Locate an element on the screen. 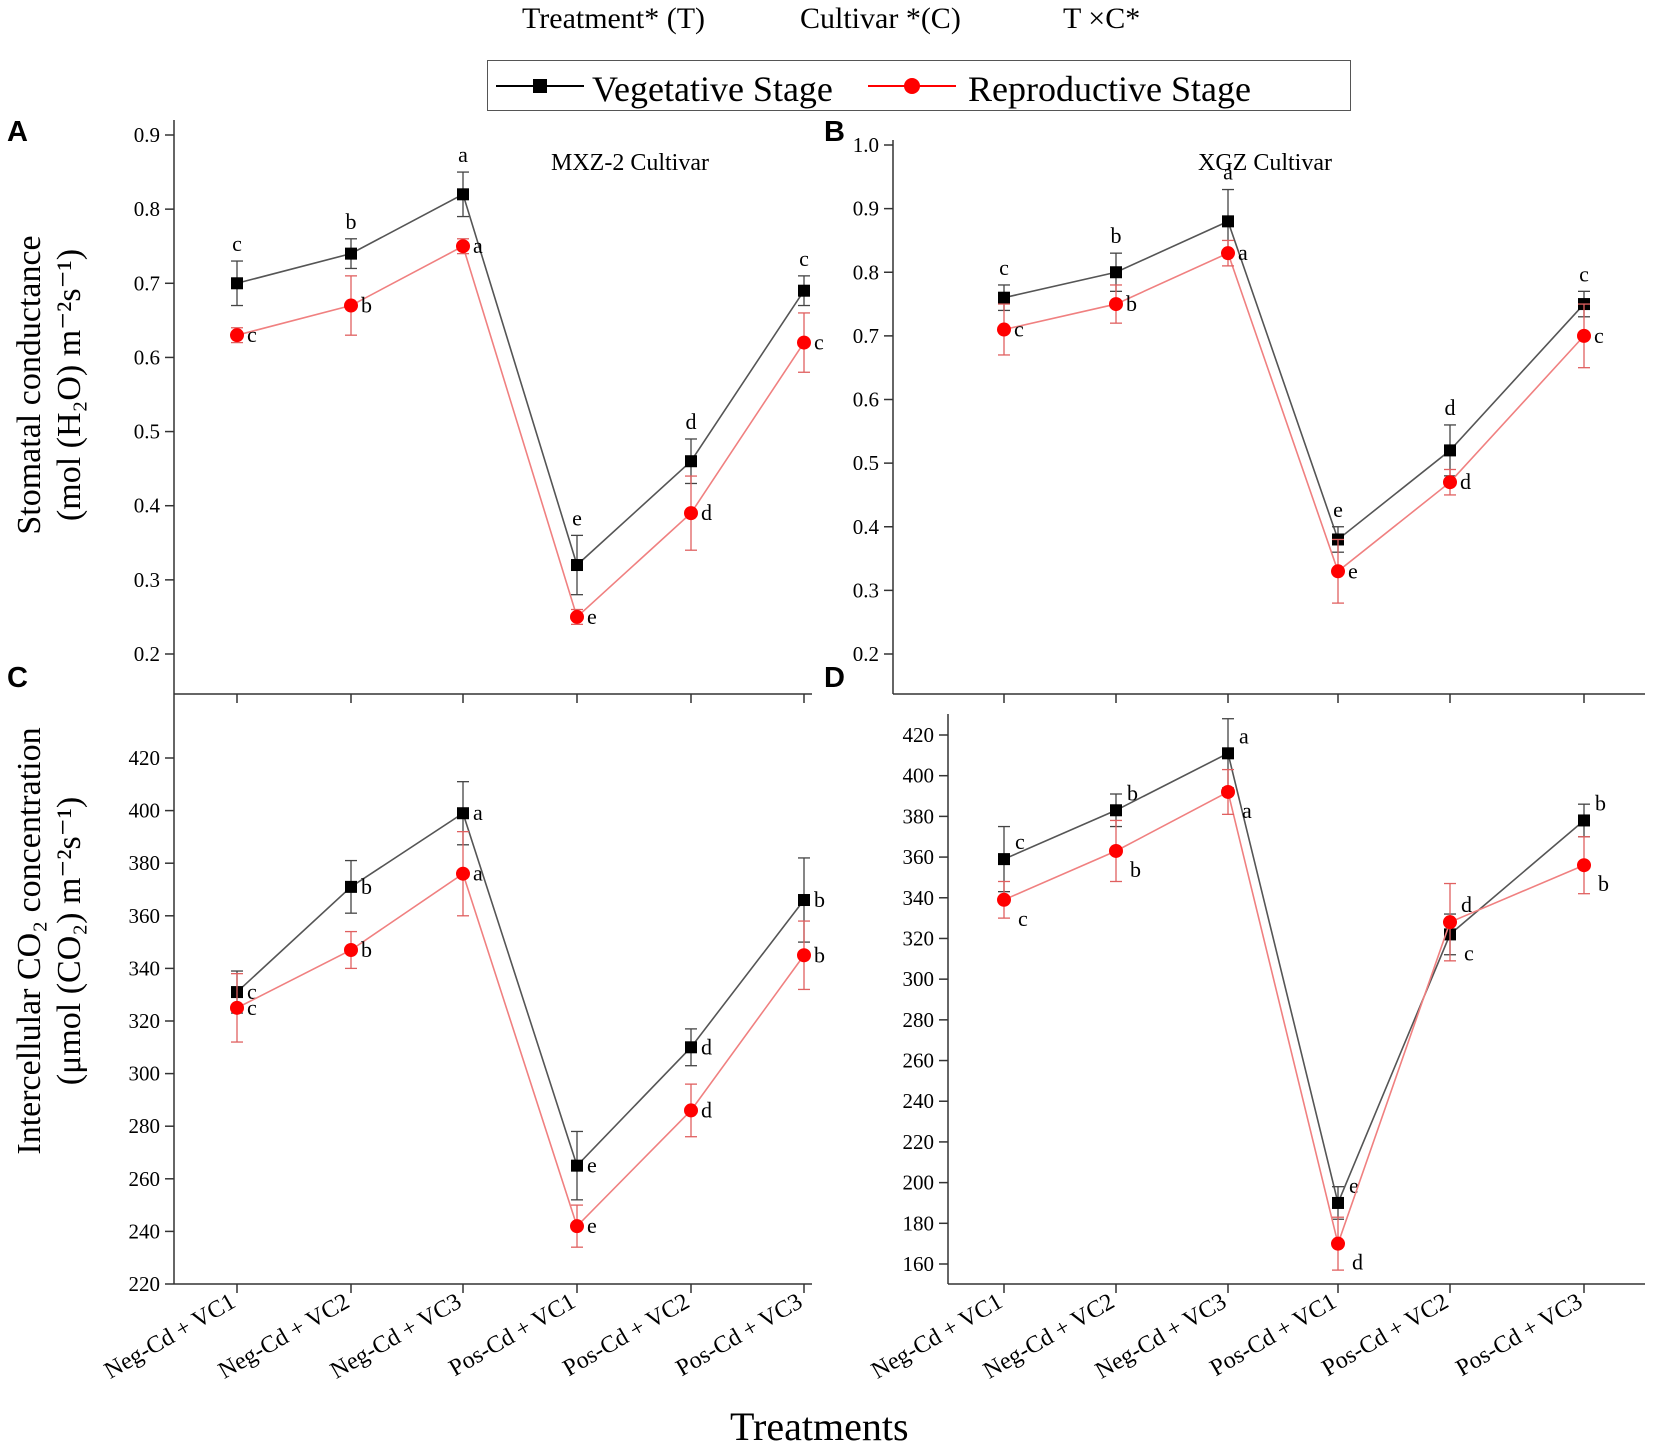  x-tick-label: Pos-Cd + VC3 is located at coordinates (739, 1335).